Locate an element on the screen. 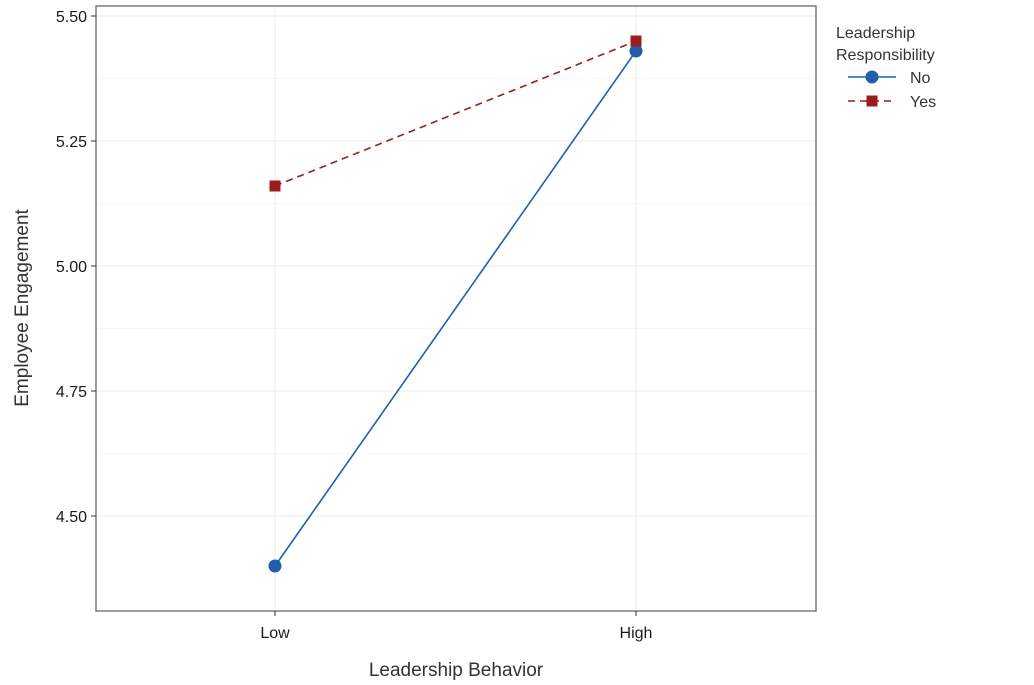 The image size is (1034, 685). series-line-yes is located at coordinates (455, 113).